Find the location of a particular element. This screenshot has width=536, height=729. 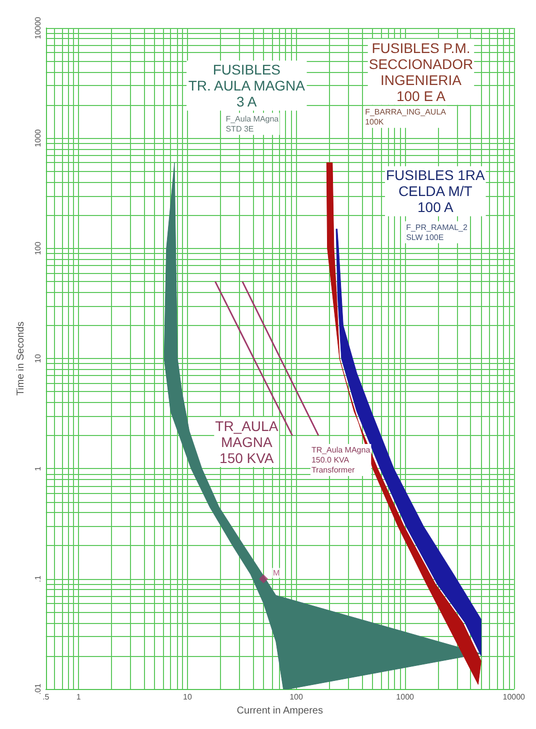

series-label: M is located at coordinates (276, 573).